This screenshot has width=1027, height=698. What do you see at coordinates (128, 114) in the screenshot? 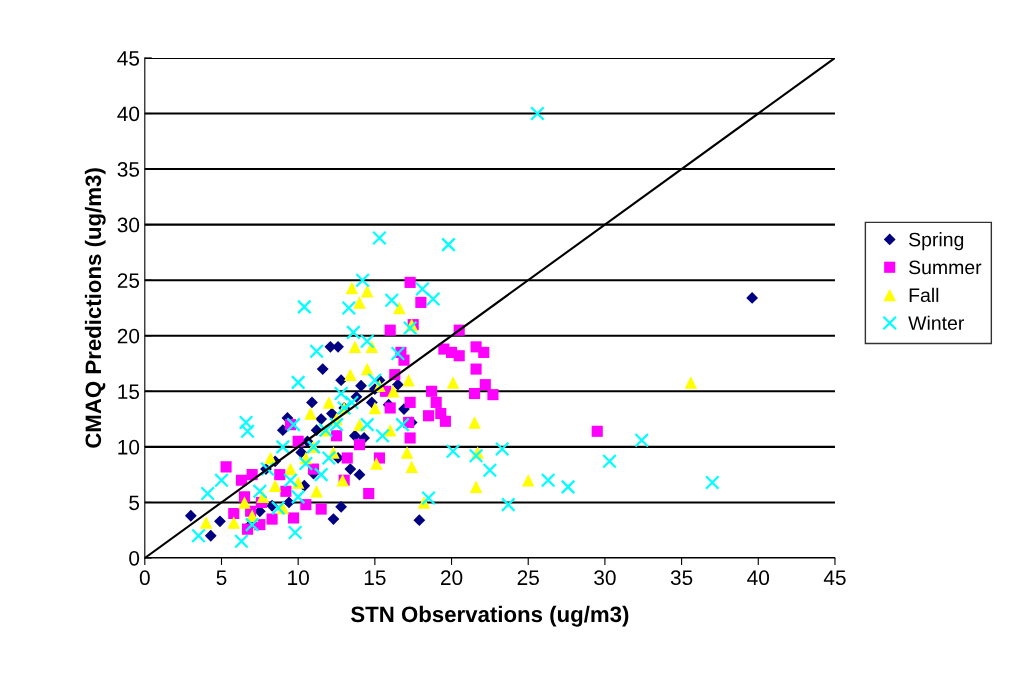
I see `y-tick-label: 40` at bounding box center [128, 114].